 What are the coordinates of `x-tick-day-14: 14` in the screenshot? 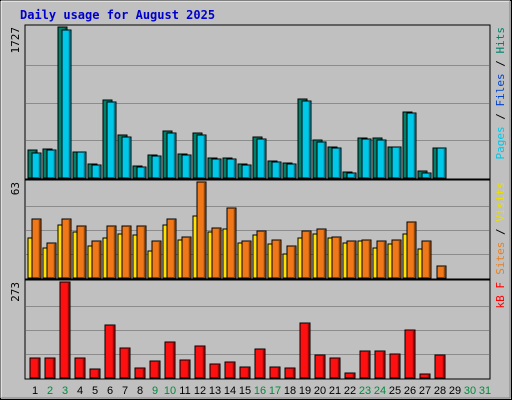 It's located at (230, 391).